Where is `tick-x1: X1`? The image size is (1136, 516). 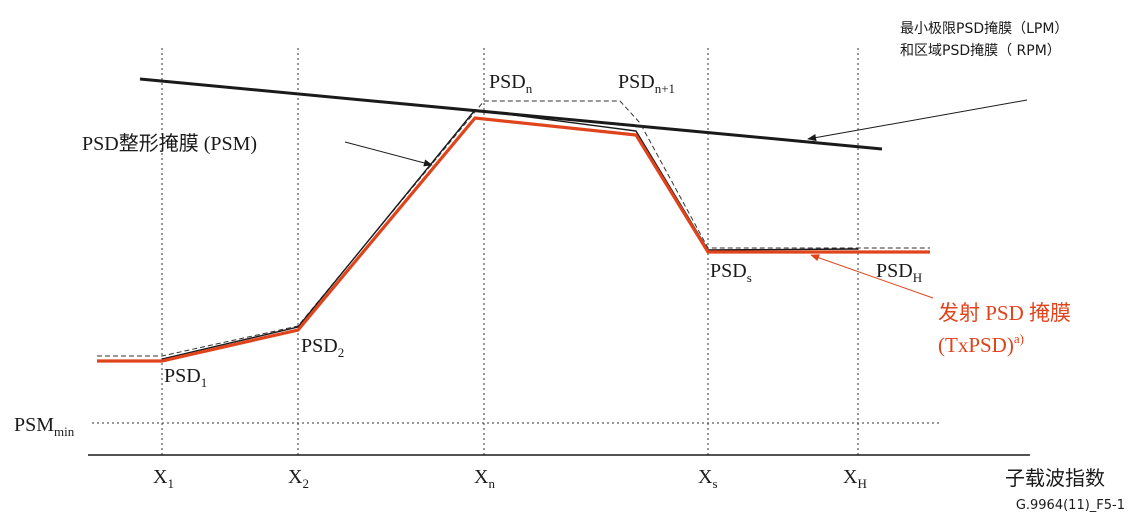 tick-x1: X1 is located at coordinates (163, 478).